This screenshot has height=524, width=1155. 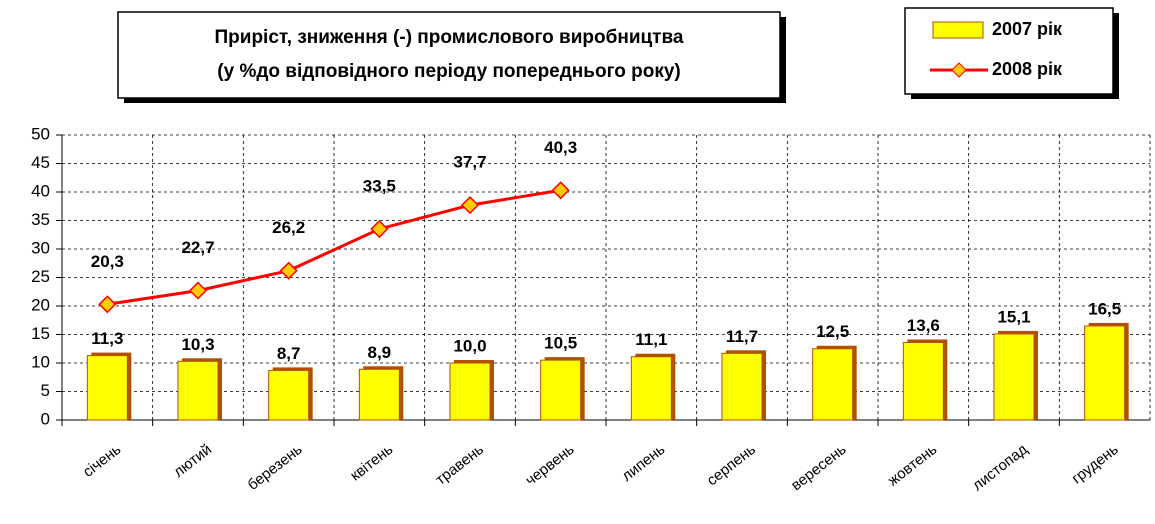 What do you see at coordinates (197, 344) in the screenshot?
I see `data-label: 10,3` at bounding box center [197, 344].